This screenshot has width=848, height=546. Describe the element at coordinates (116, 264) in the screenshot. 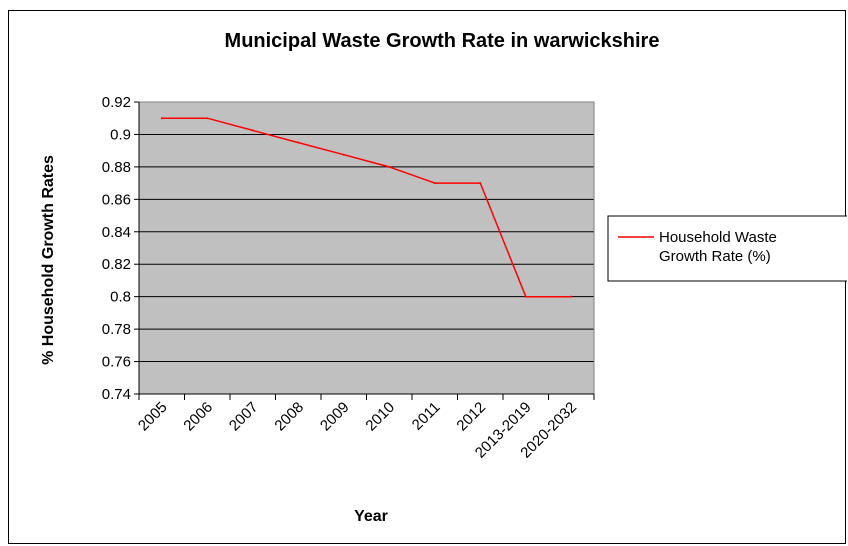

I see `y-tick-label: 0.82` at that location.